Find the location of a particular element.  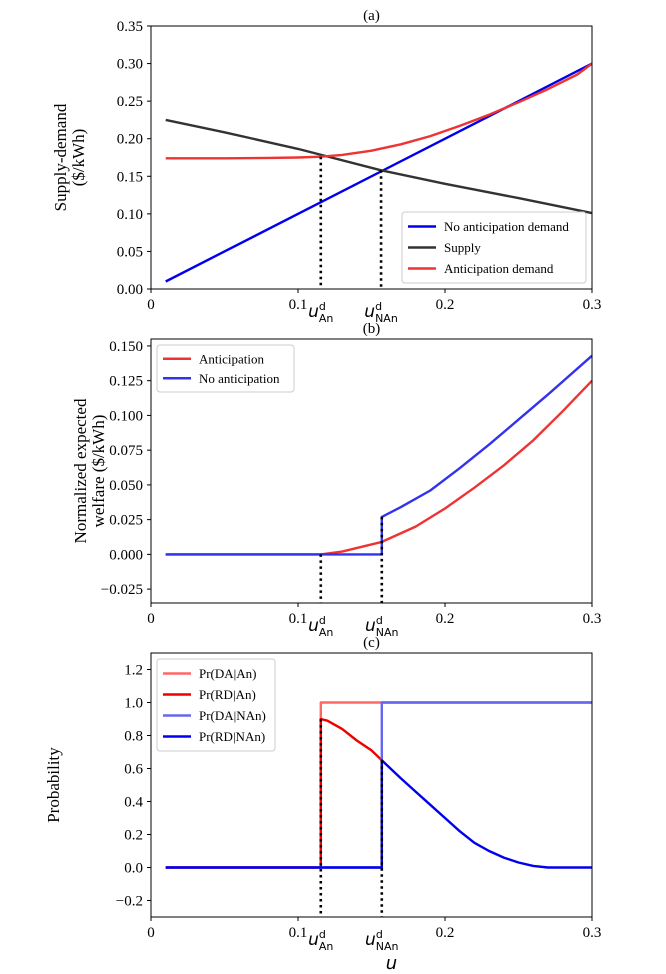

y-tick-label: 0.075 is located at coordinates (126, 451).